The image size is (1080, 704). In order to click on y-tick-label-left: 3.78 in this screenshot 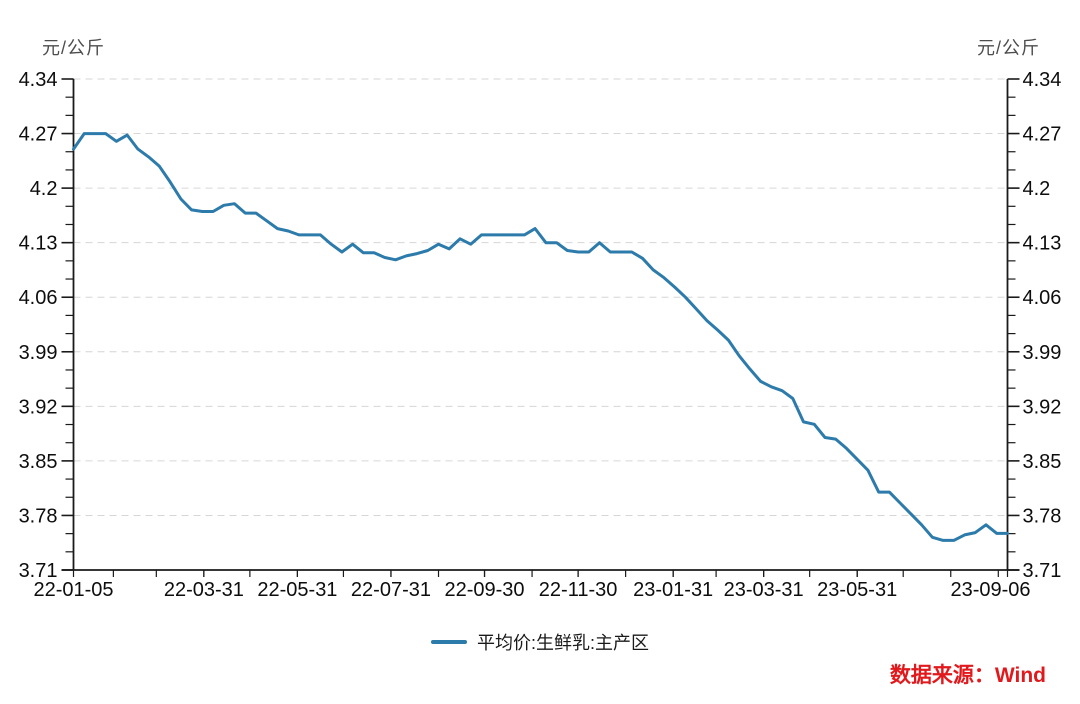, I will do `click(38, 516)`.